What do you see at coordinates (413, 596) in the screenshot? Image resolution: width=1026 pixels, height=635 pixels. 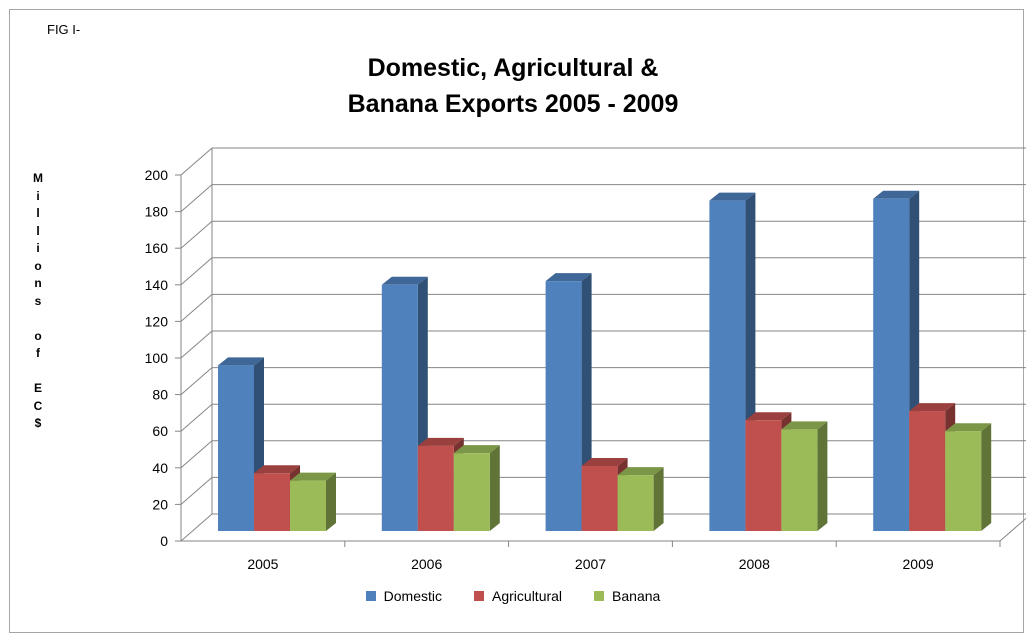 I see `legend-label-domestic: Domestic` at bounding box center [413, 596].